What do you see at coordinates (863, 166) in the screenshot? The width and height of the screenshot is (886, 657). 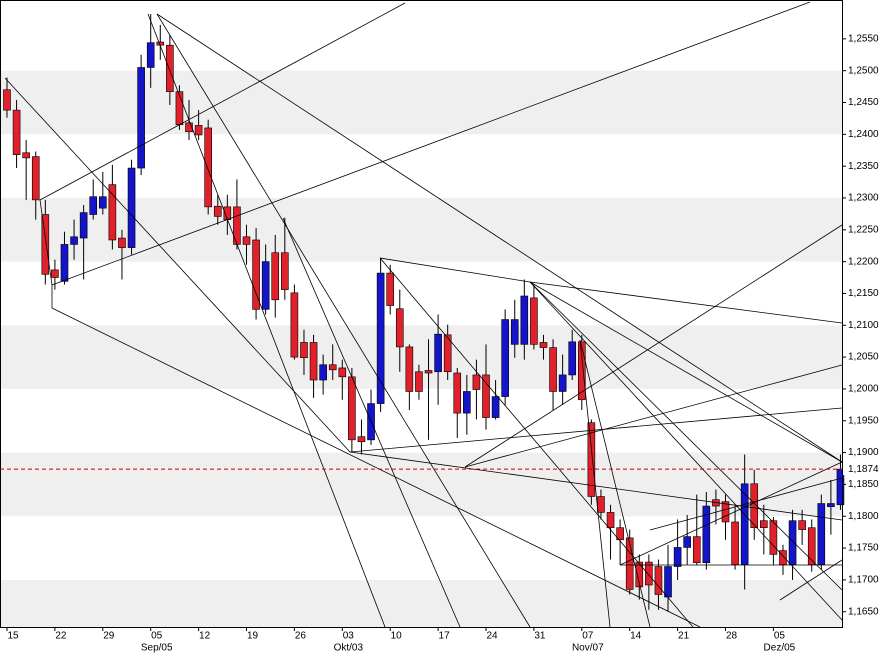 I see `y-tick-label: 1,2350` at bounding box center [863, 166].